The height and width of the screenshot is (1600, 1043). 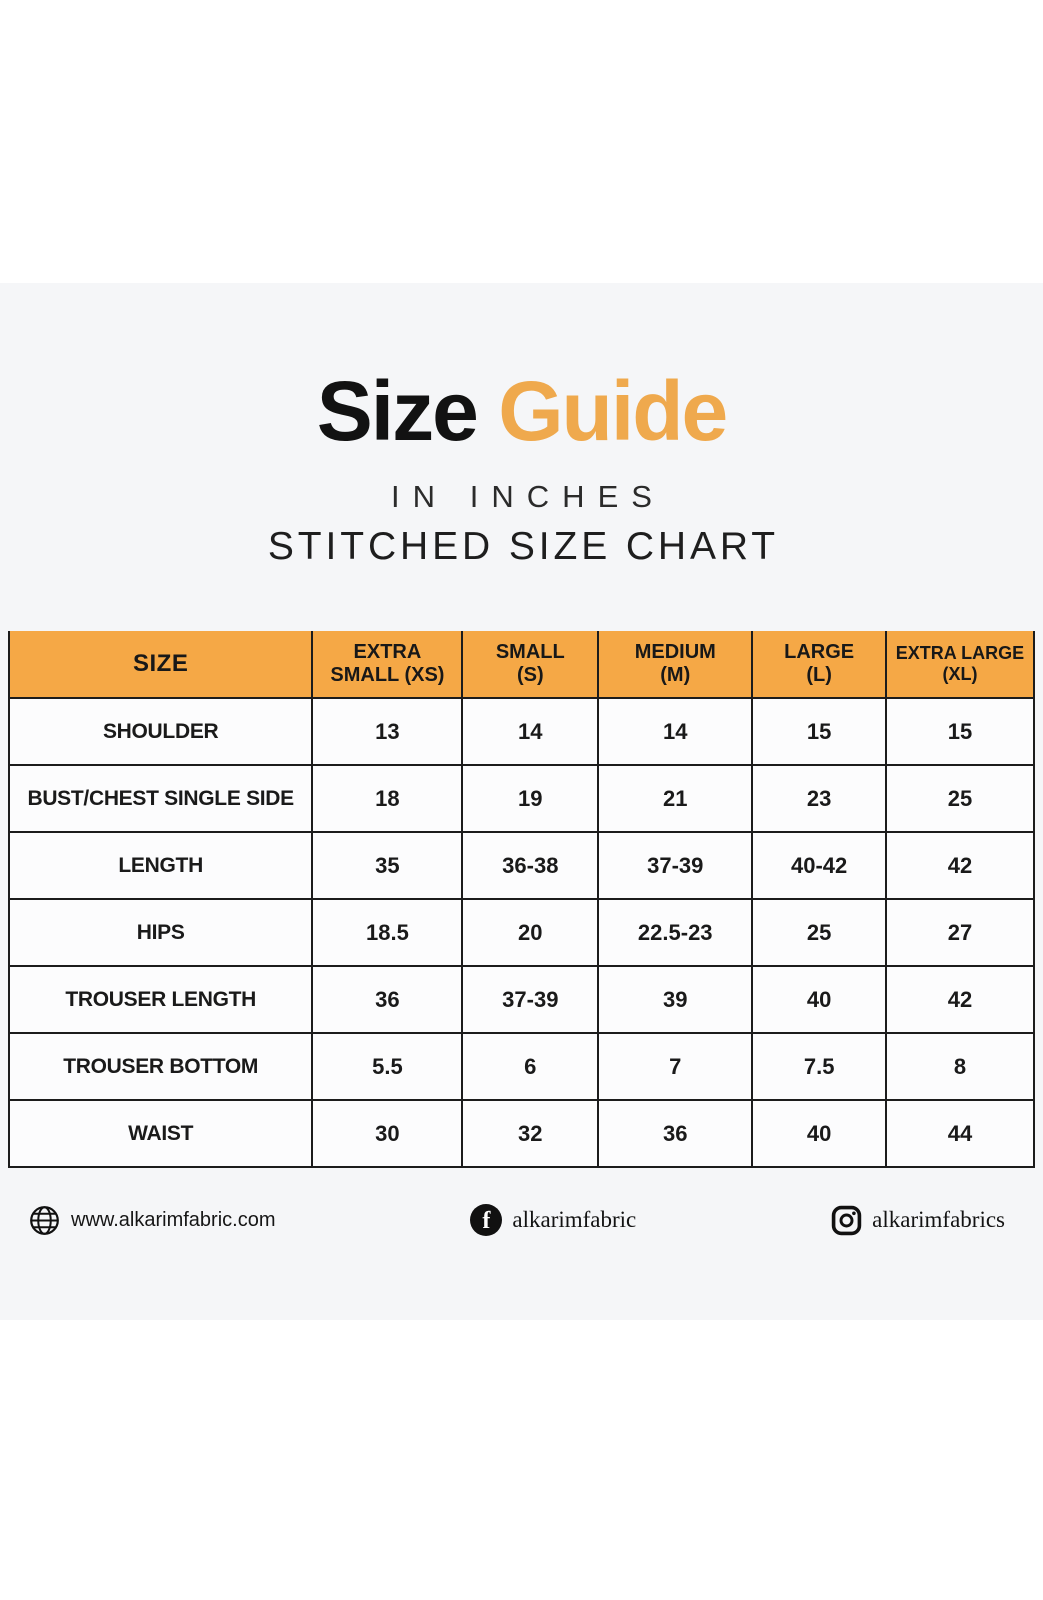 I want to click on table-row-waist: WAIST 30 32 36 40 44, so click(x=521, y=1133).